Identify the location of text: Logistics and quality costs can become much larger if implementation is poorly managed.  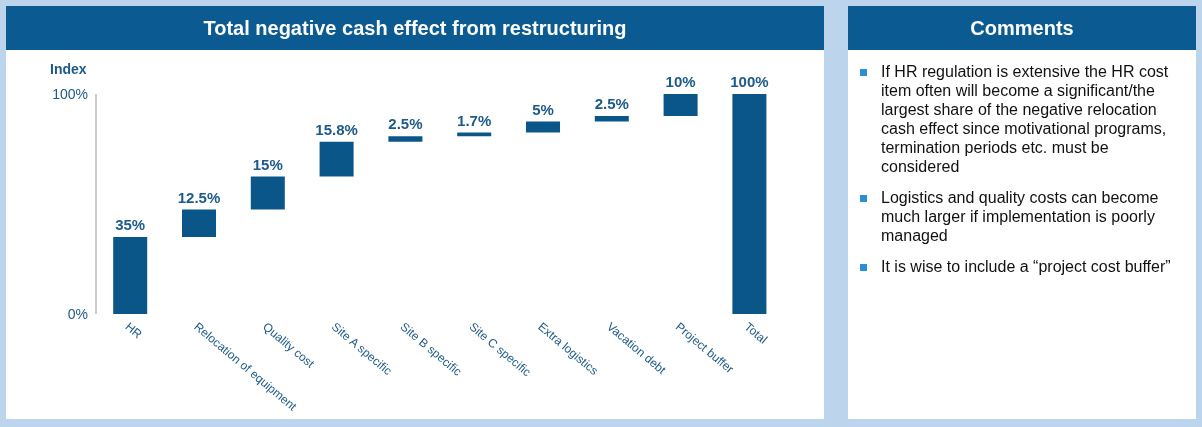
(1020, 216).